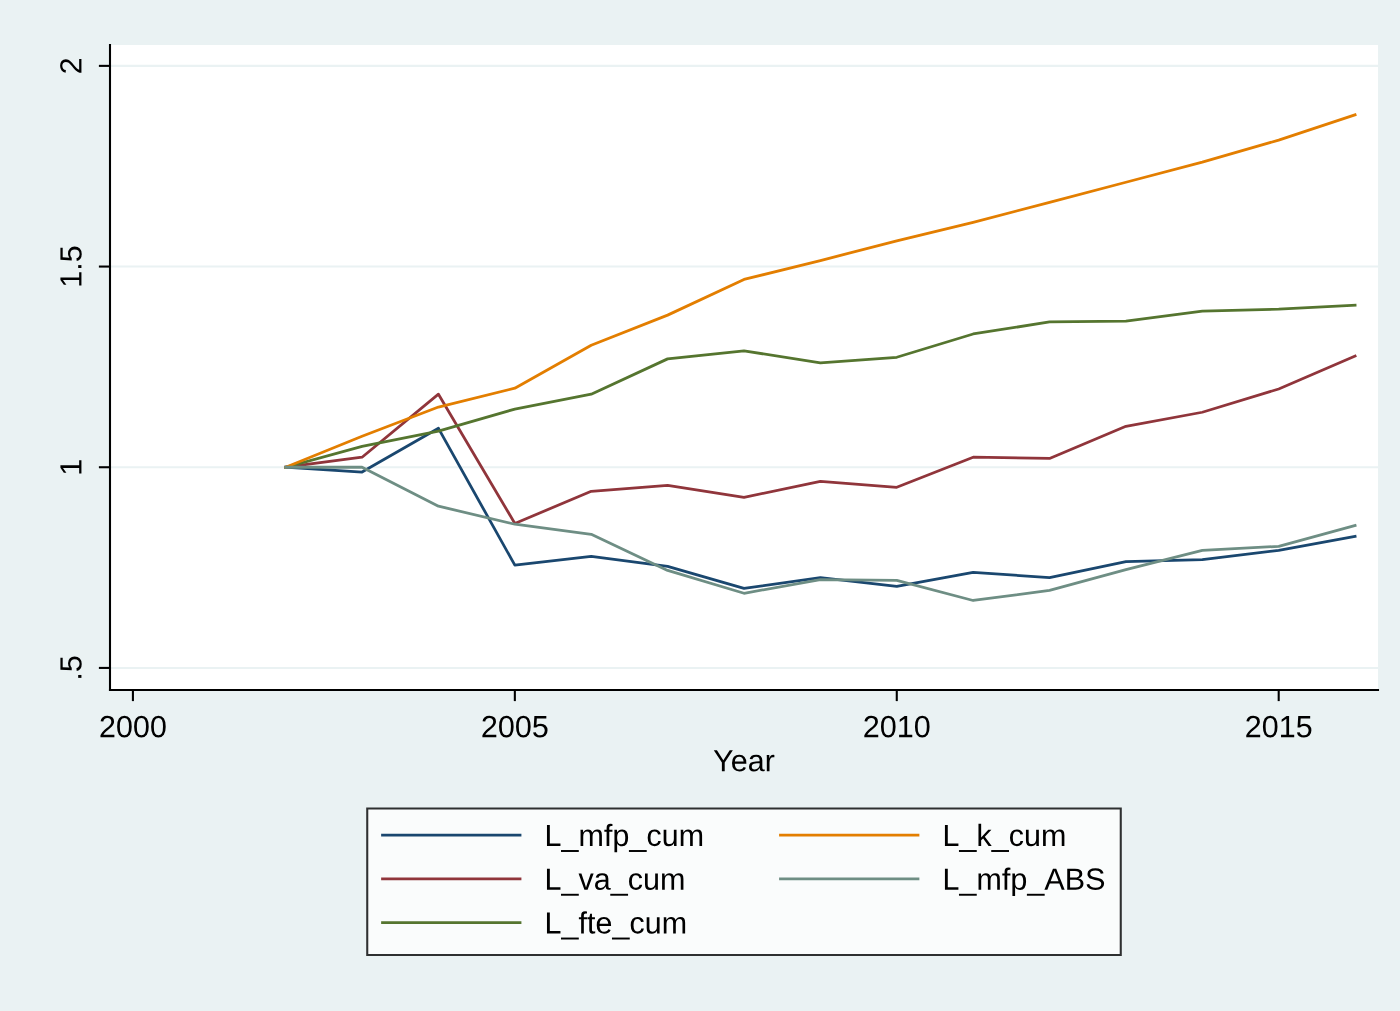  Describe the element at coordinates (71, 65) in the screenshot. I see `y-tick-label: 2` at that location.